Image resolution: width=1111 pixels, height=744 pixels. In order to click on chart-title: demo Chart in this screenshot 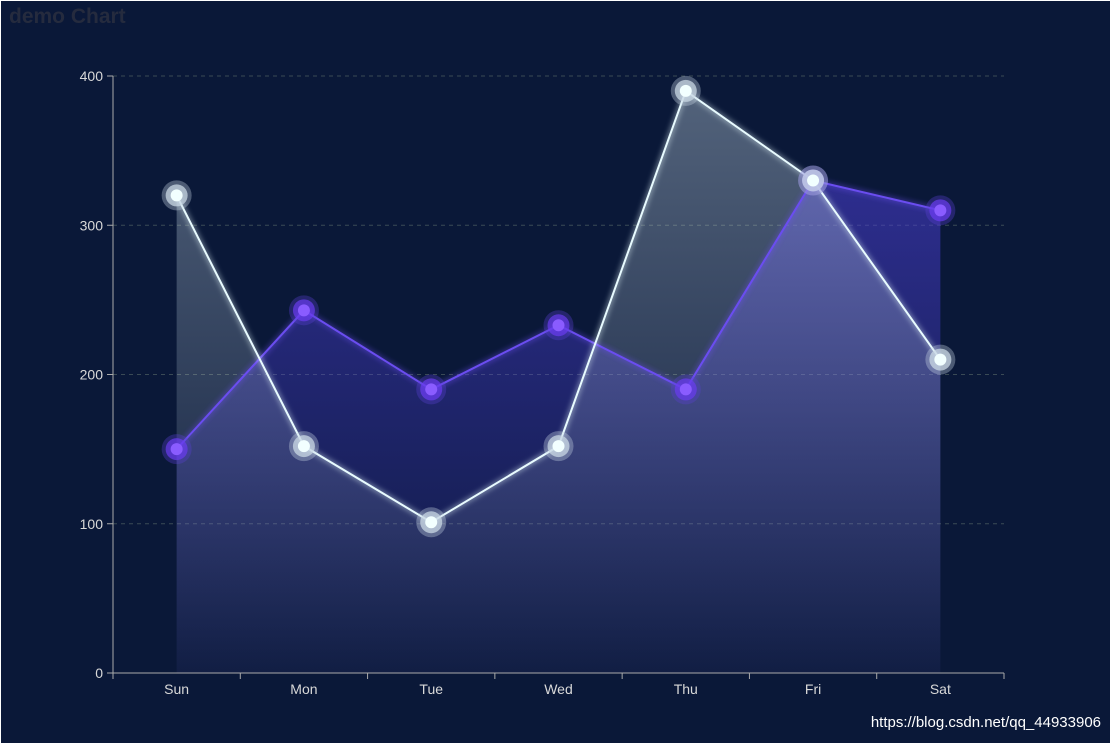, I will do `click(67, 16)`.